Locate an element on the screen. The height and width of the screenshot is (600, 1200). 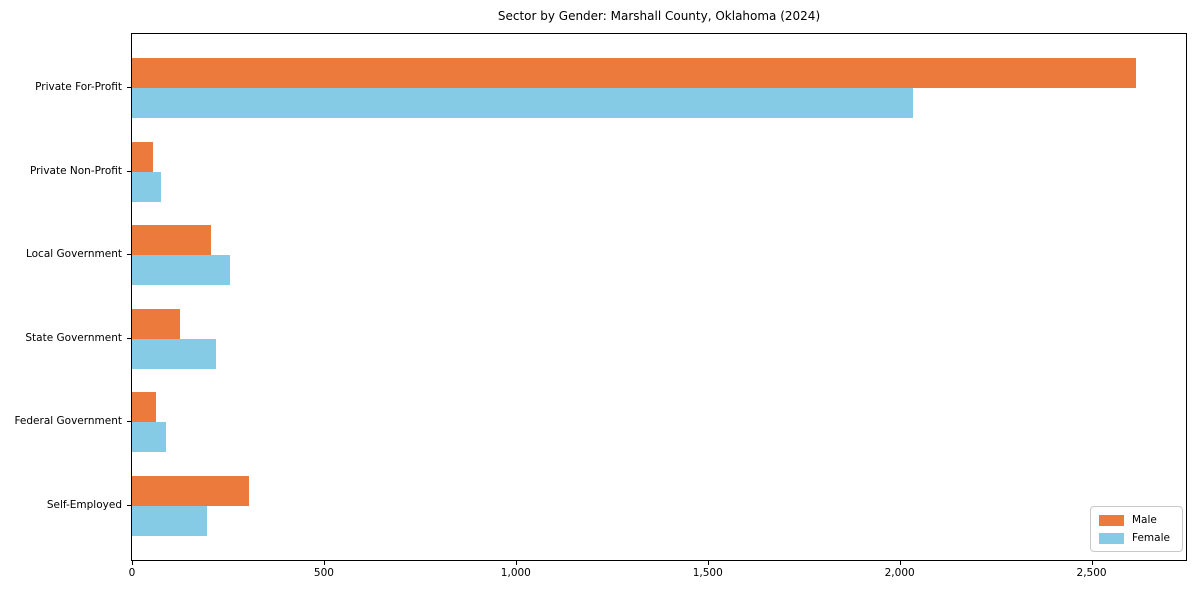
x-tick-label-1: 500 is located at coordinates (323, 573).